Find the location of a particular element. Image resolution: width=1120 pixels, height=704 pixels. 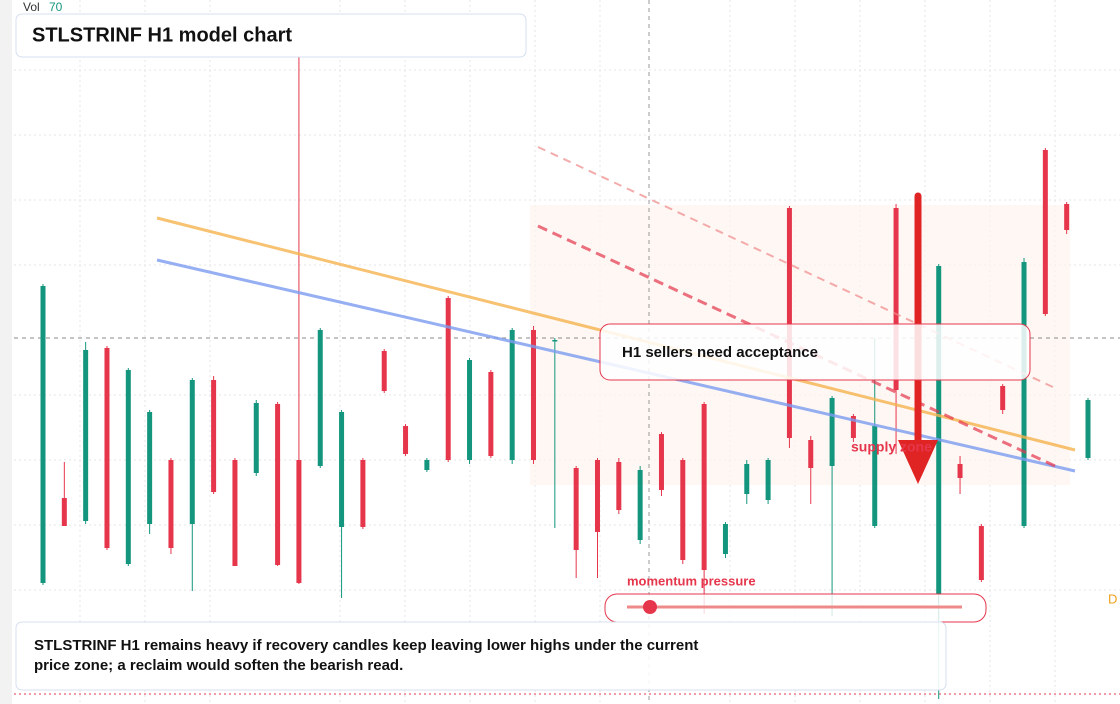

note-box is located at coordinates (481, 656).